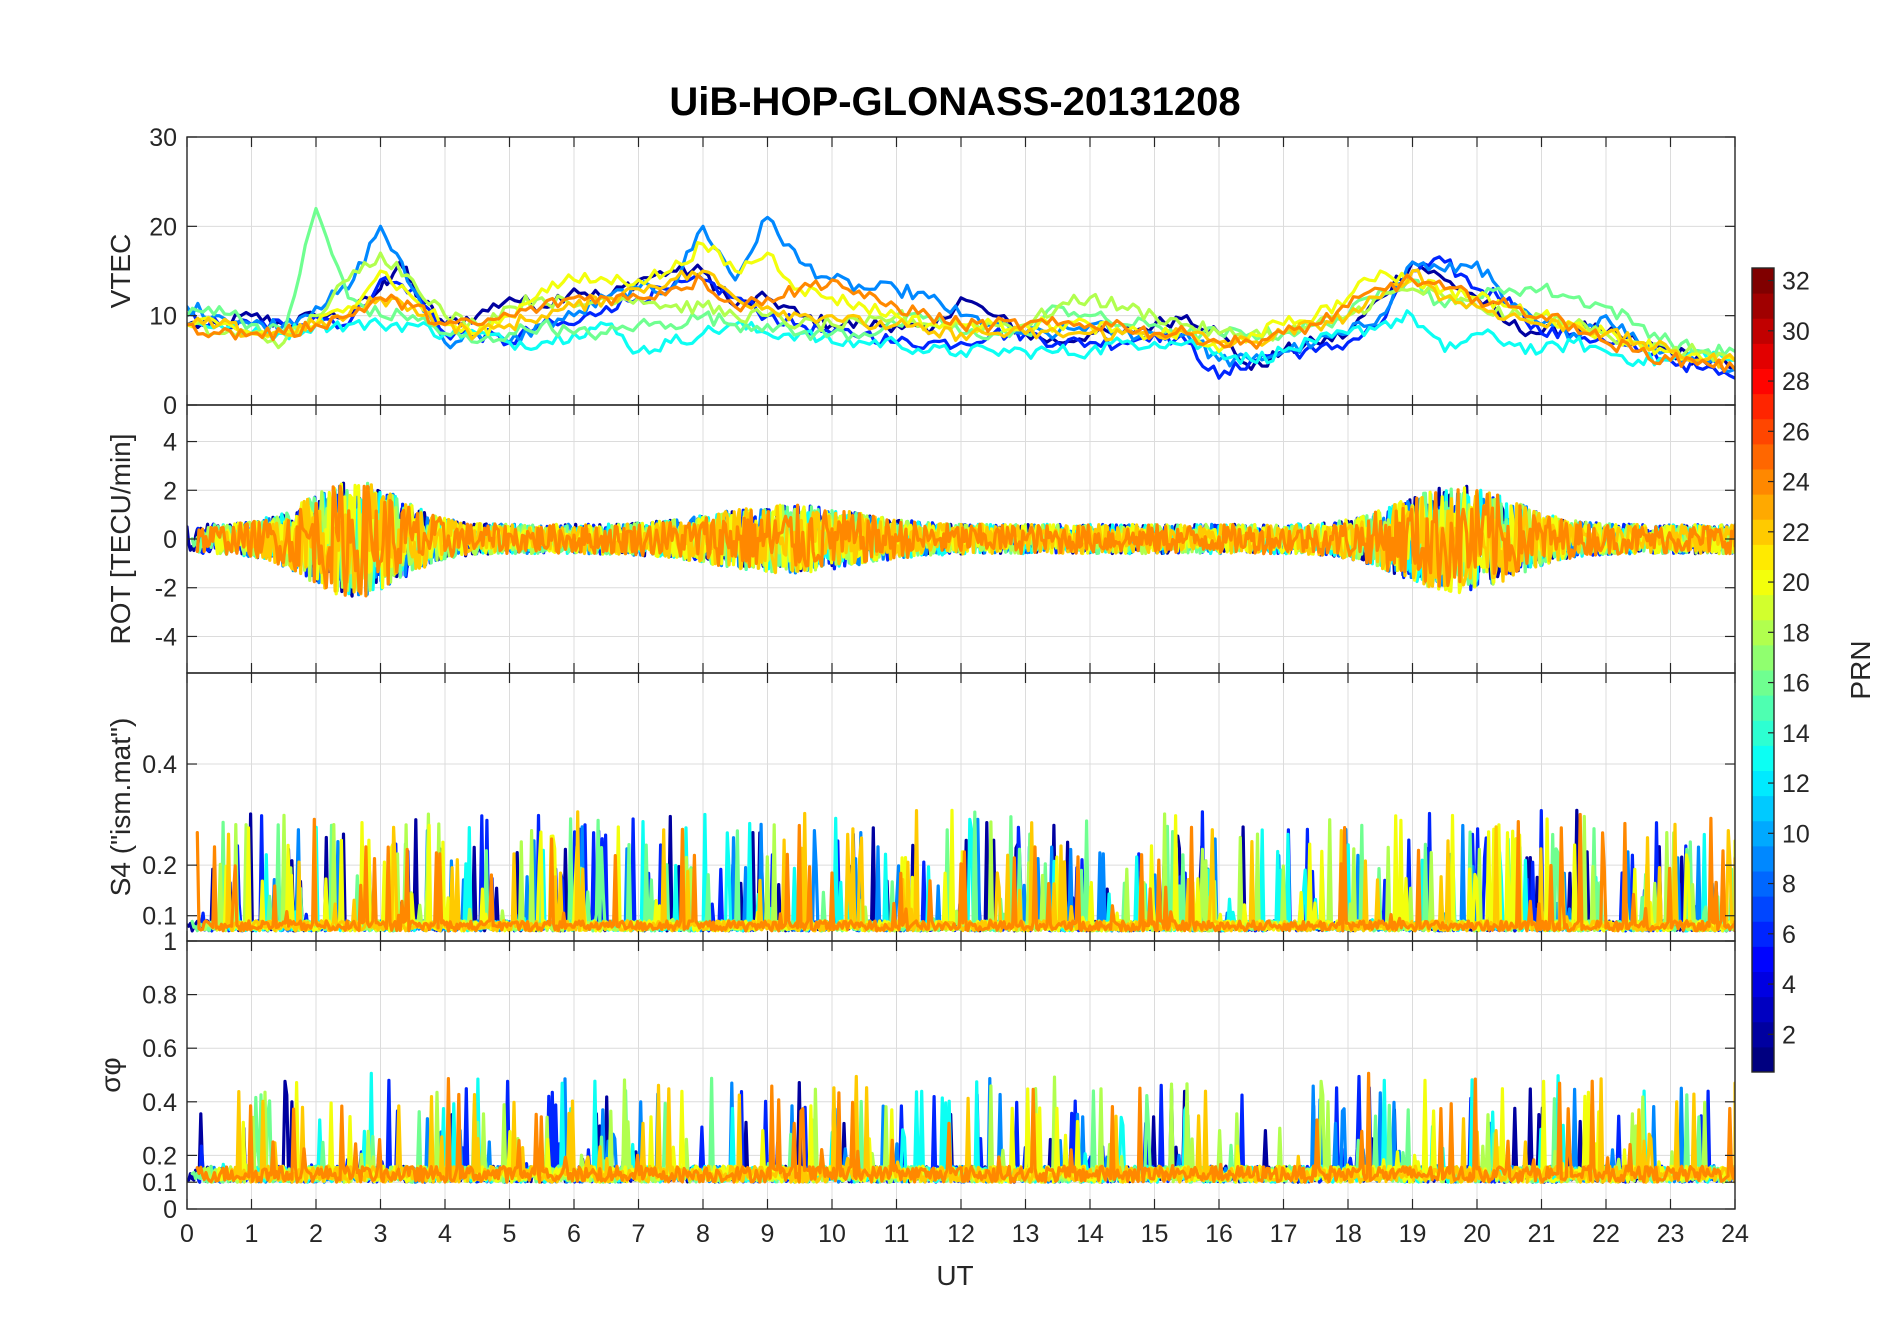  Describe the element at coordinates (1348, 1234) in the screenshot. I see `x-tick-label: 18` at that location.